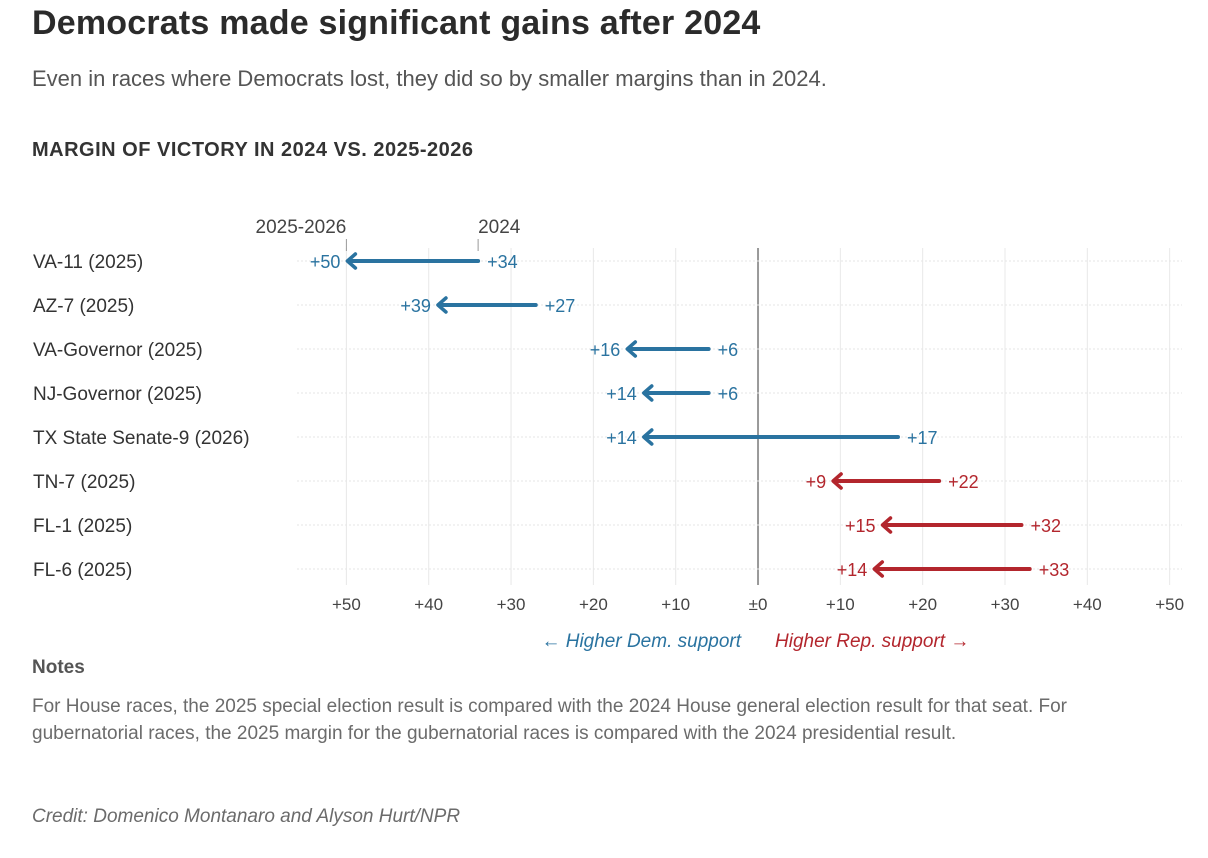 The width and height of the screenshot is (1208, 858). What do you see at coordinates (641, 641) in the screenshot?
I see `dem-direction-label: ← Higher Dem. support` at bounding box center [641, 641].